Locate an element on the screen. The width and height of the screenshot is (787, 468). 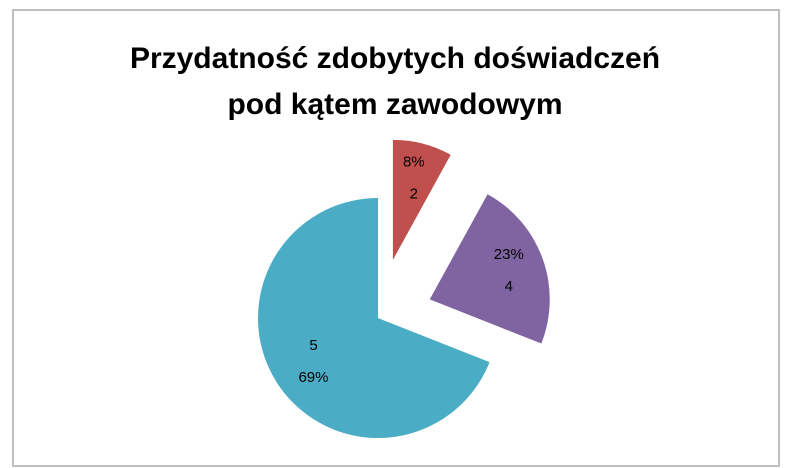
value-label: 8% is located at coordinates (414, 161).